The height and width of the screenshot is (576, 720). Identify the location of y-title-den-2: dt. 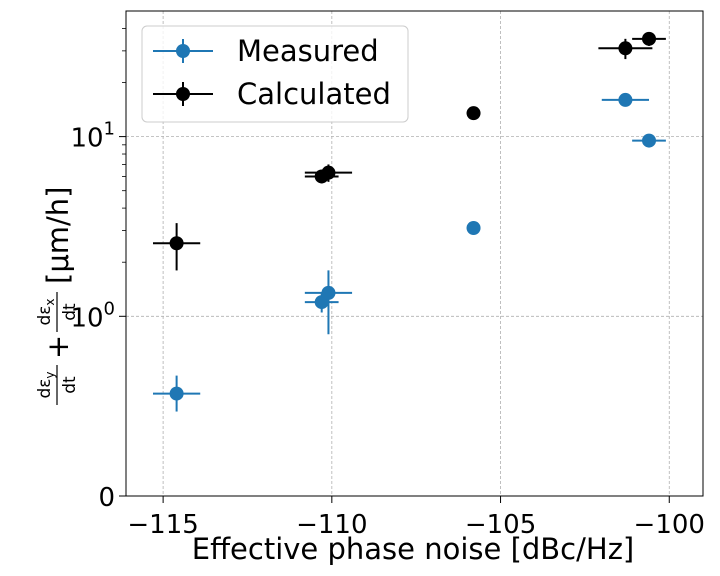
(70, 312).